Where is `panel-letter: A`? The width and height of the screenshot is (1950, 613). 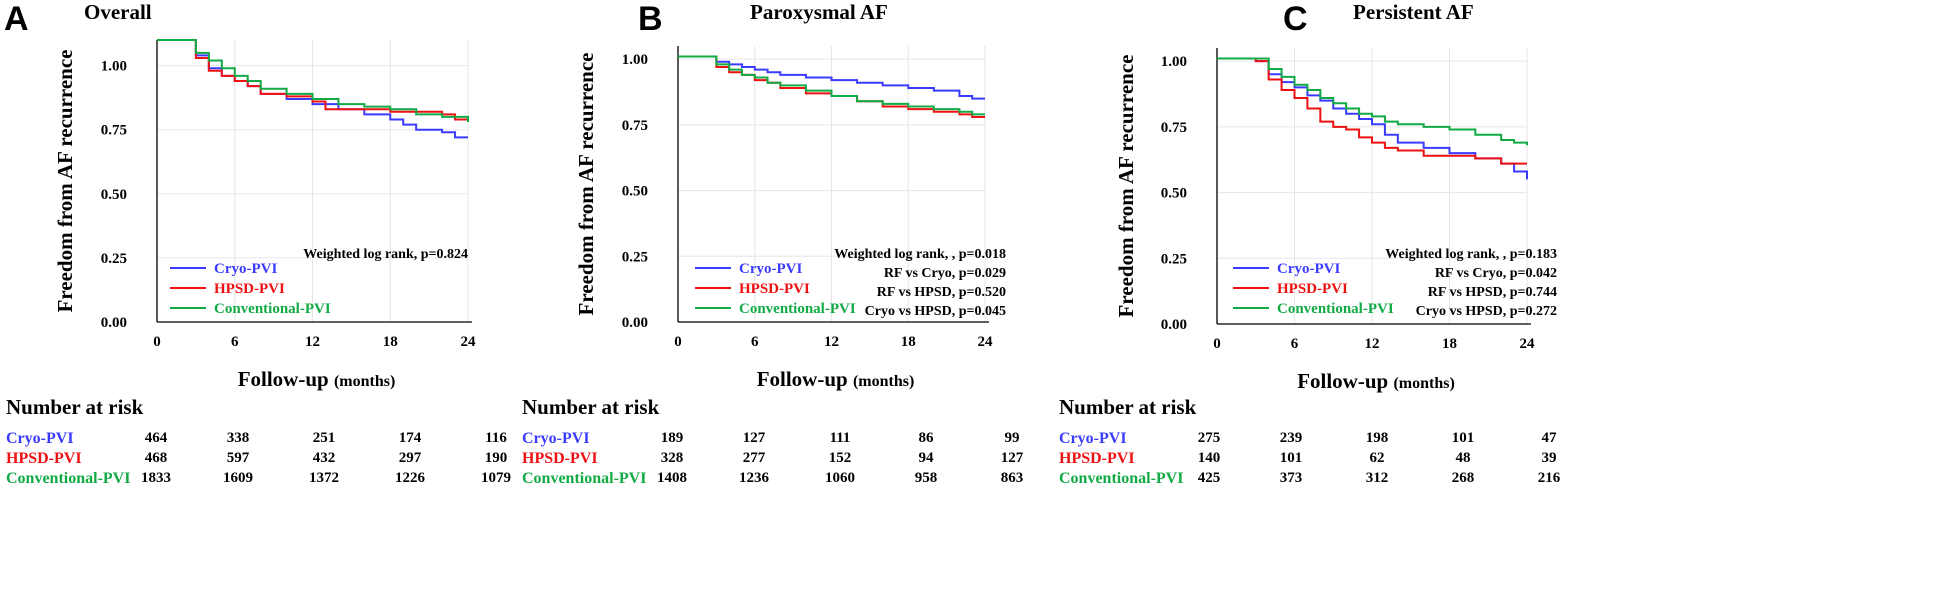
panel-letter: A is located at coordinates (16, 19).